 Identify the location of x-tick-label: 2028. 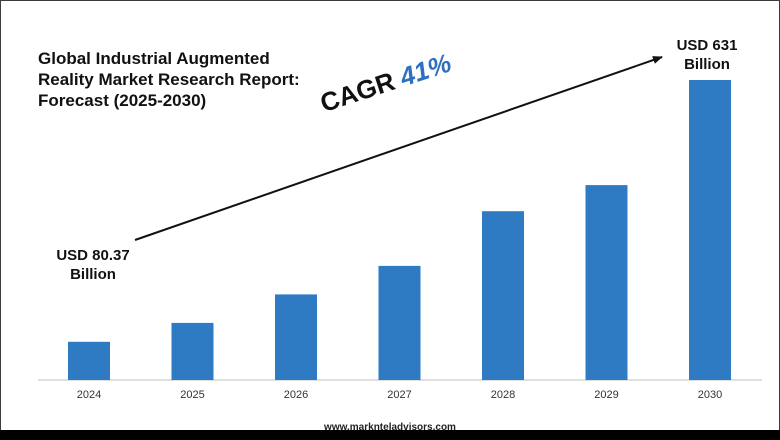
(503, 395).